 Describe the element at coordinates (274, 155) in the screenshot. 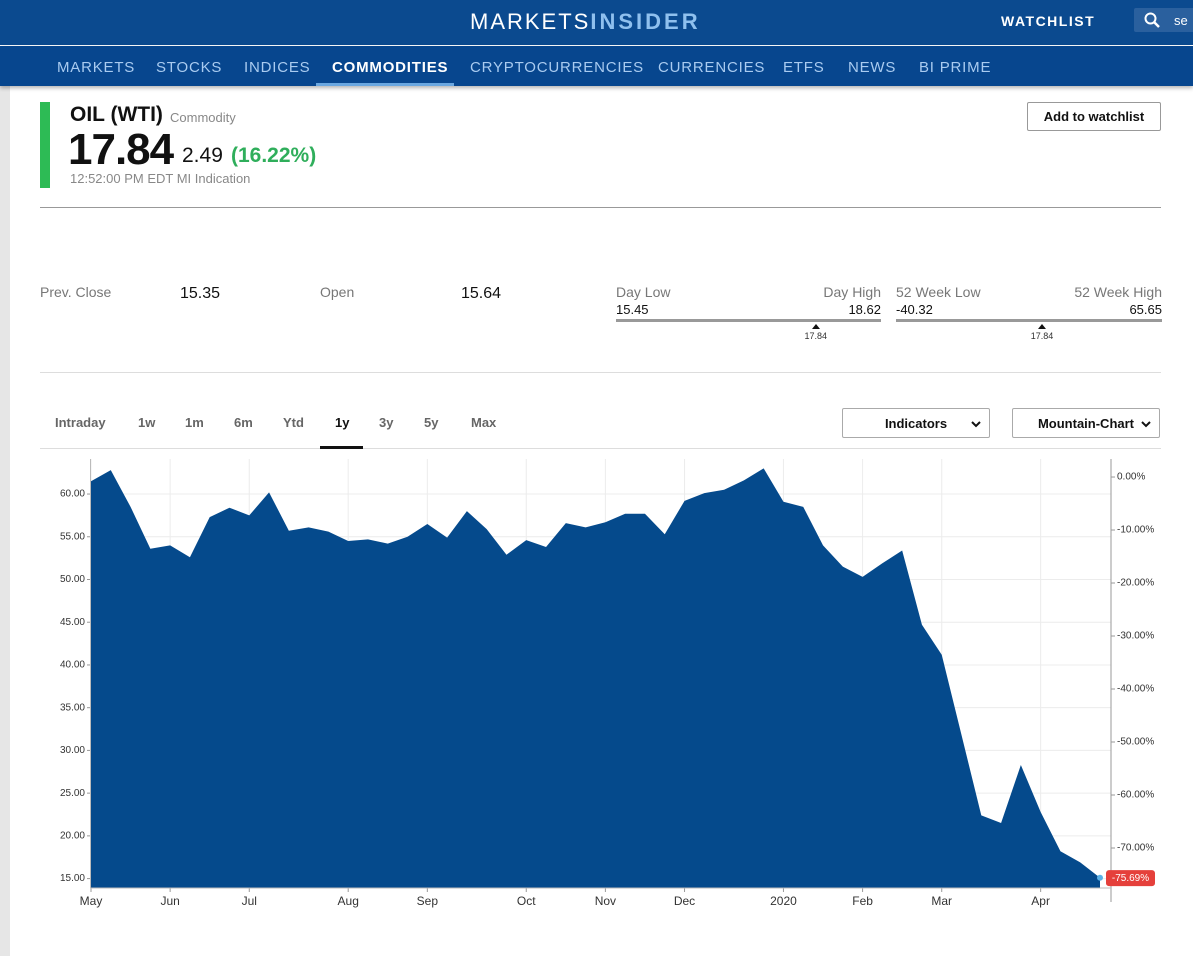

I see `change-percent: (16.22%)` at that location.